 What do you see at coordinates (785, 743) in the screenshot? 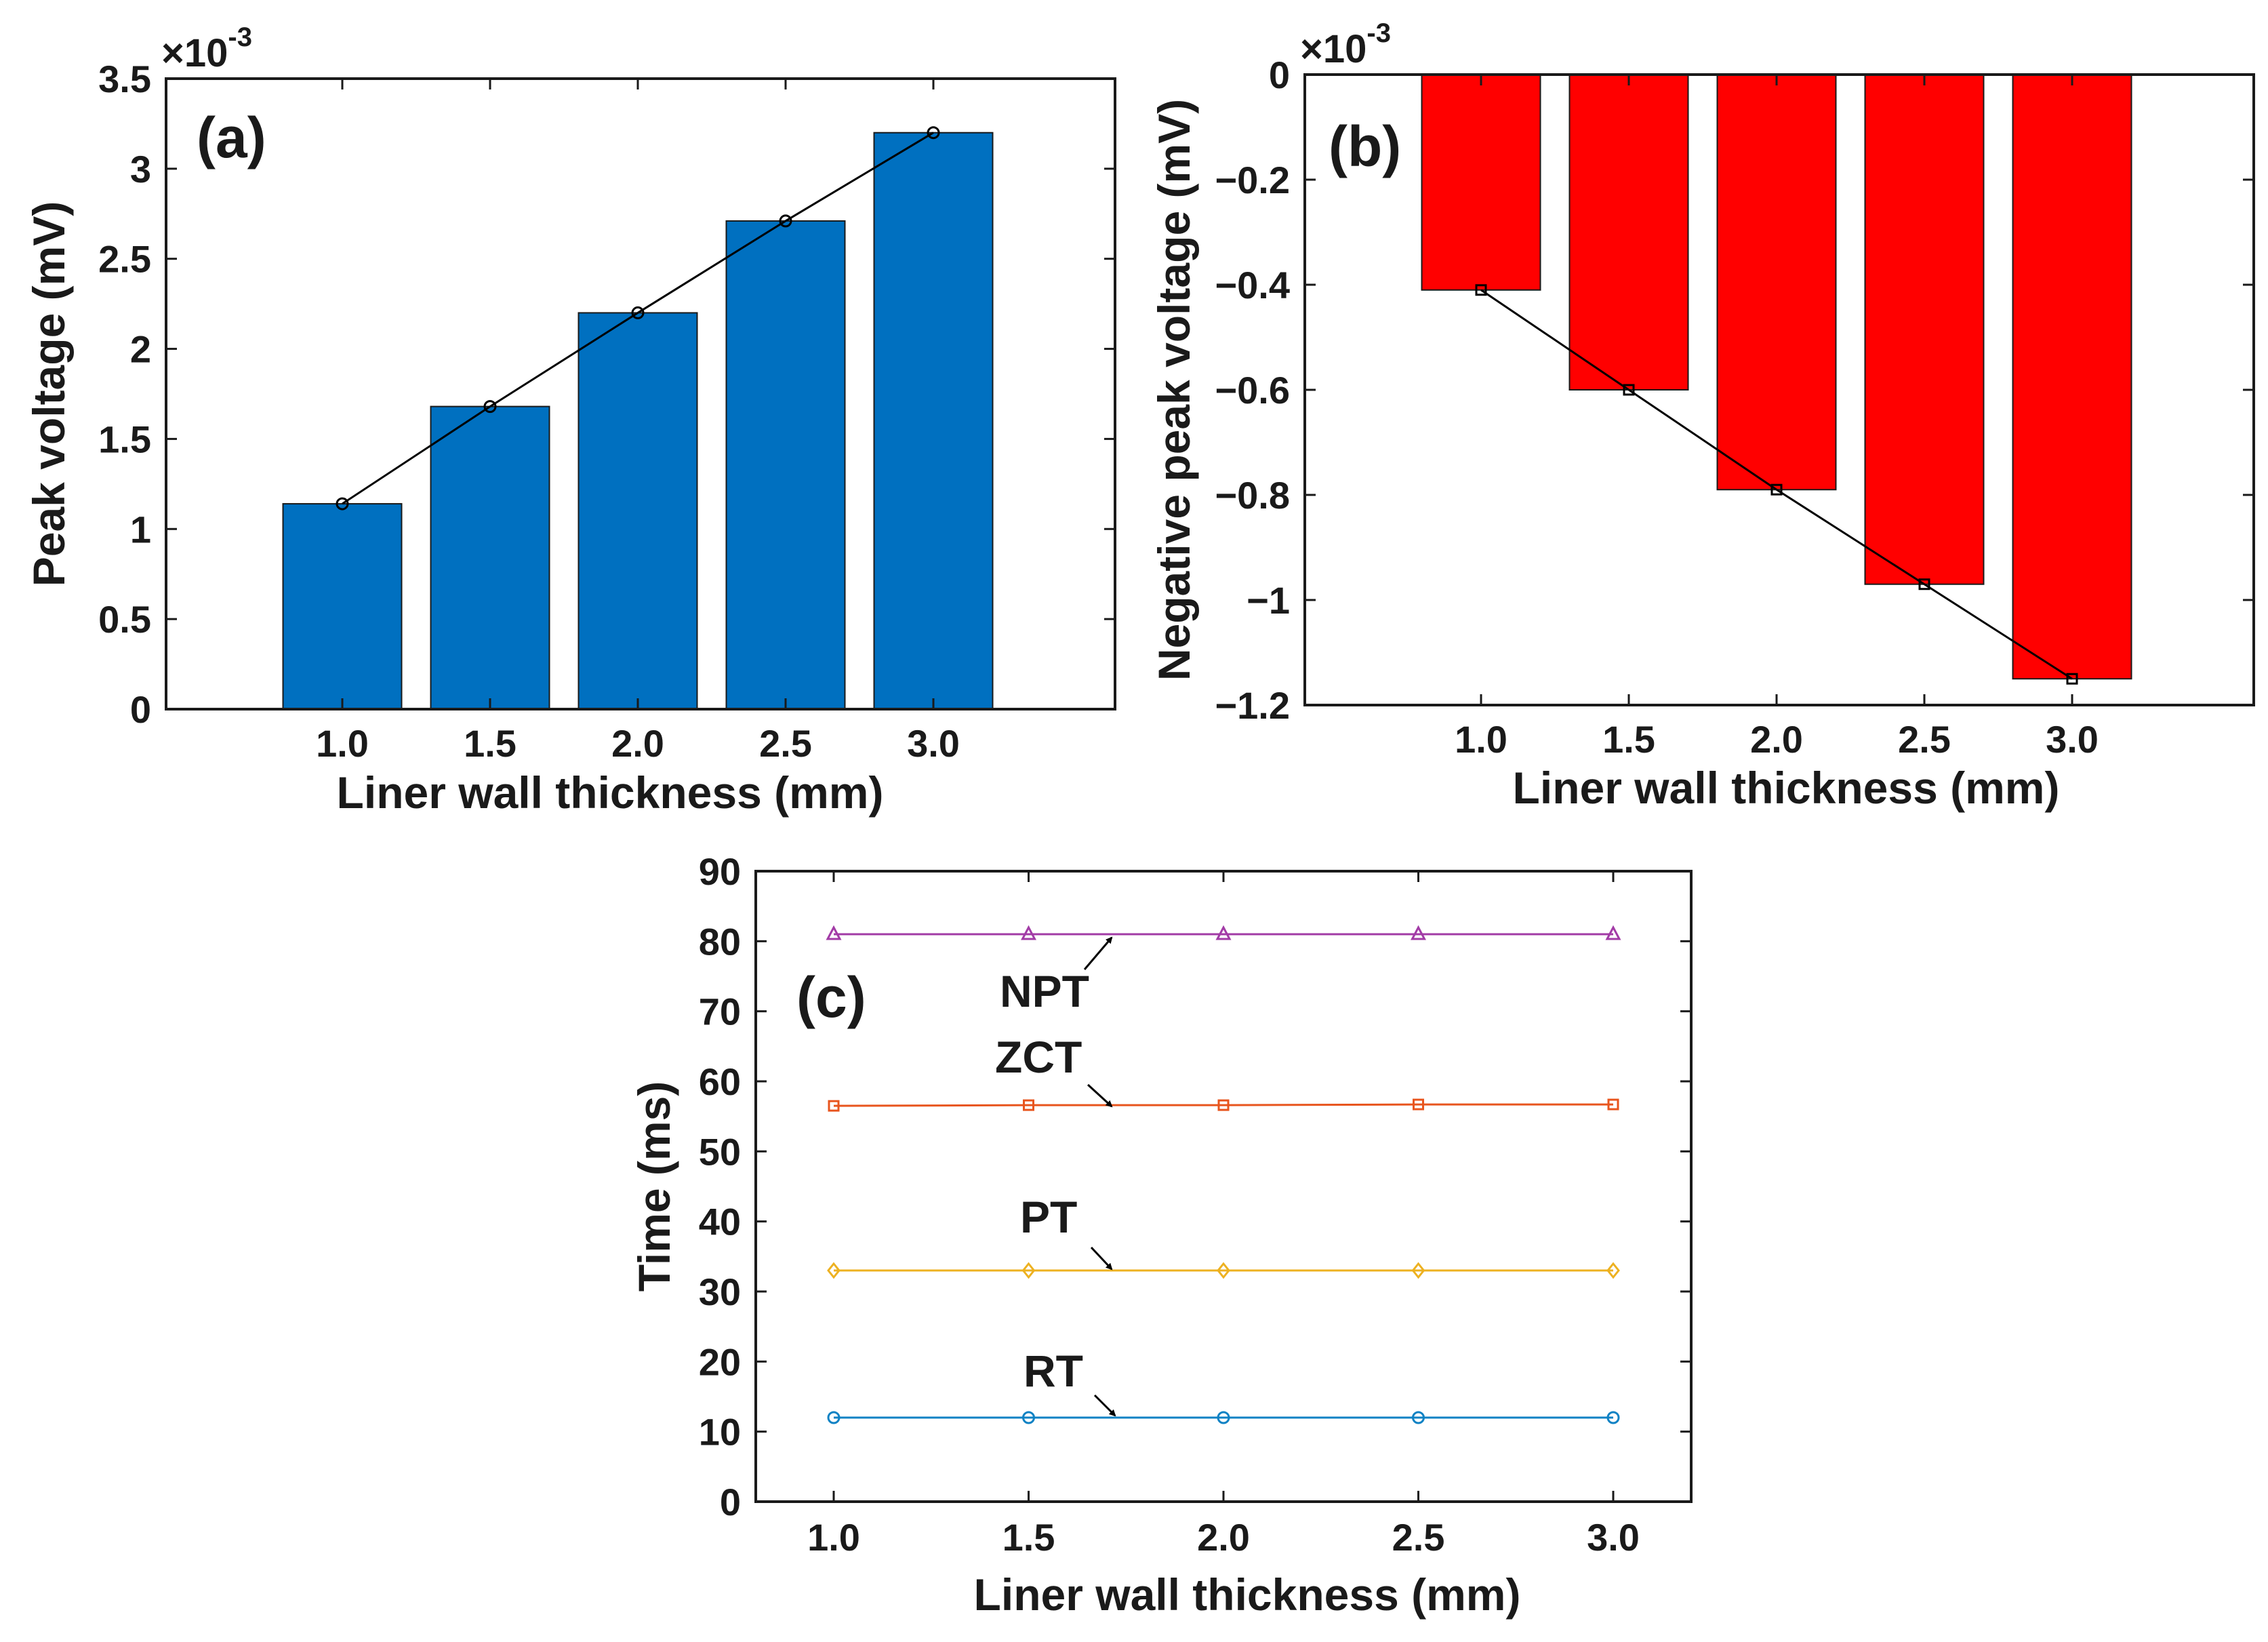
I see `panel-a-xtick-label: 2.5` at bounding box center [785, 743].